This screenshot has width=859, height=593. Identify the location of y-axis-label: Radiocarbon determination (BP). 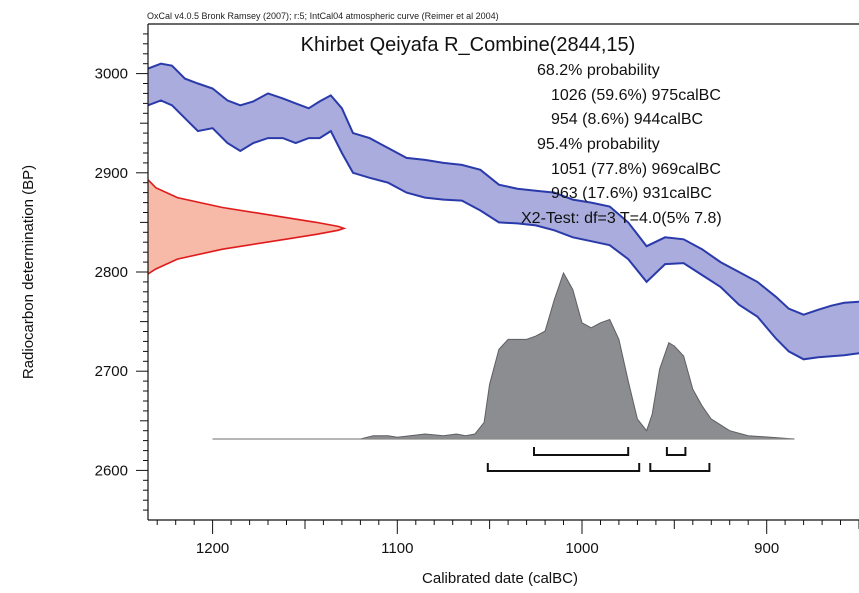
(28, 272).